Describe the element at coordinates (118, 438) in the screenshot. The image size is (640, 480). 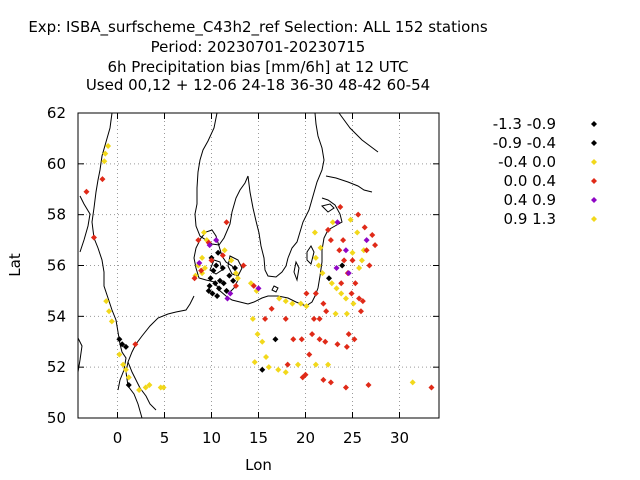
I see `x-tick-label: 0` at that location.